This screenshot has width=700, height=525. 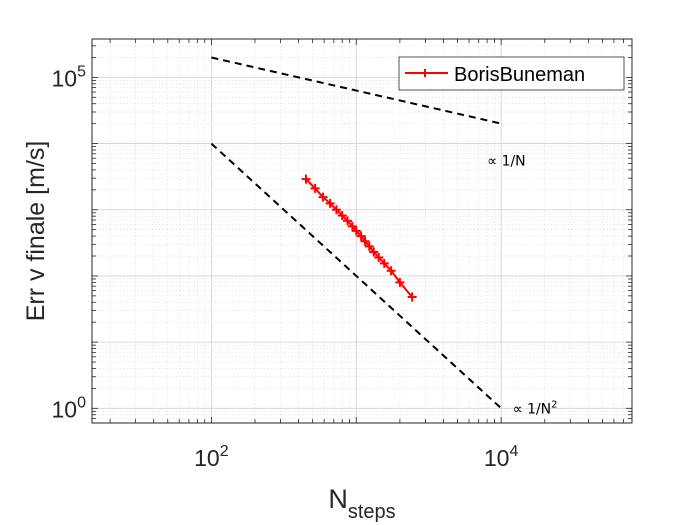 What do you see at coordinates (356, 90) in the screenshot?
I see `reference-slope-line` at bounding box center [356, 90].